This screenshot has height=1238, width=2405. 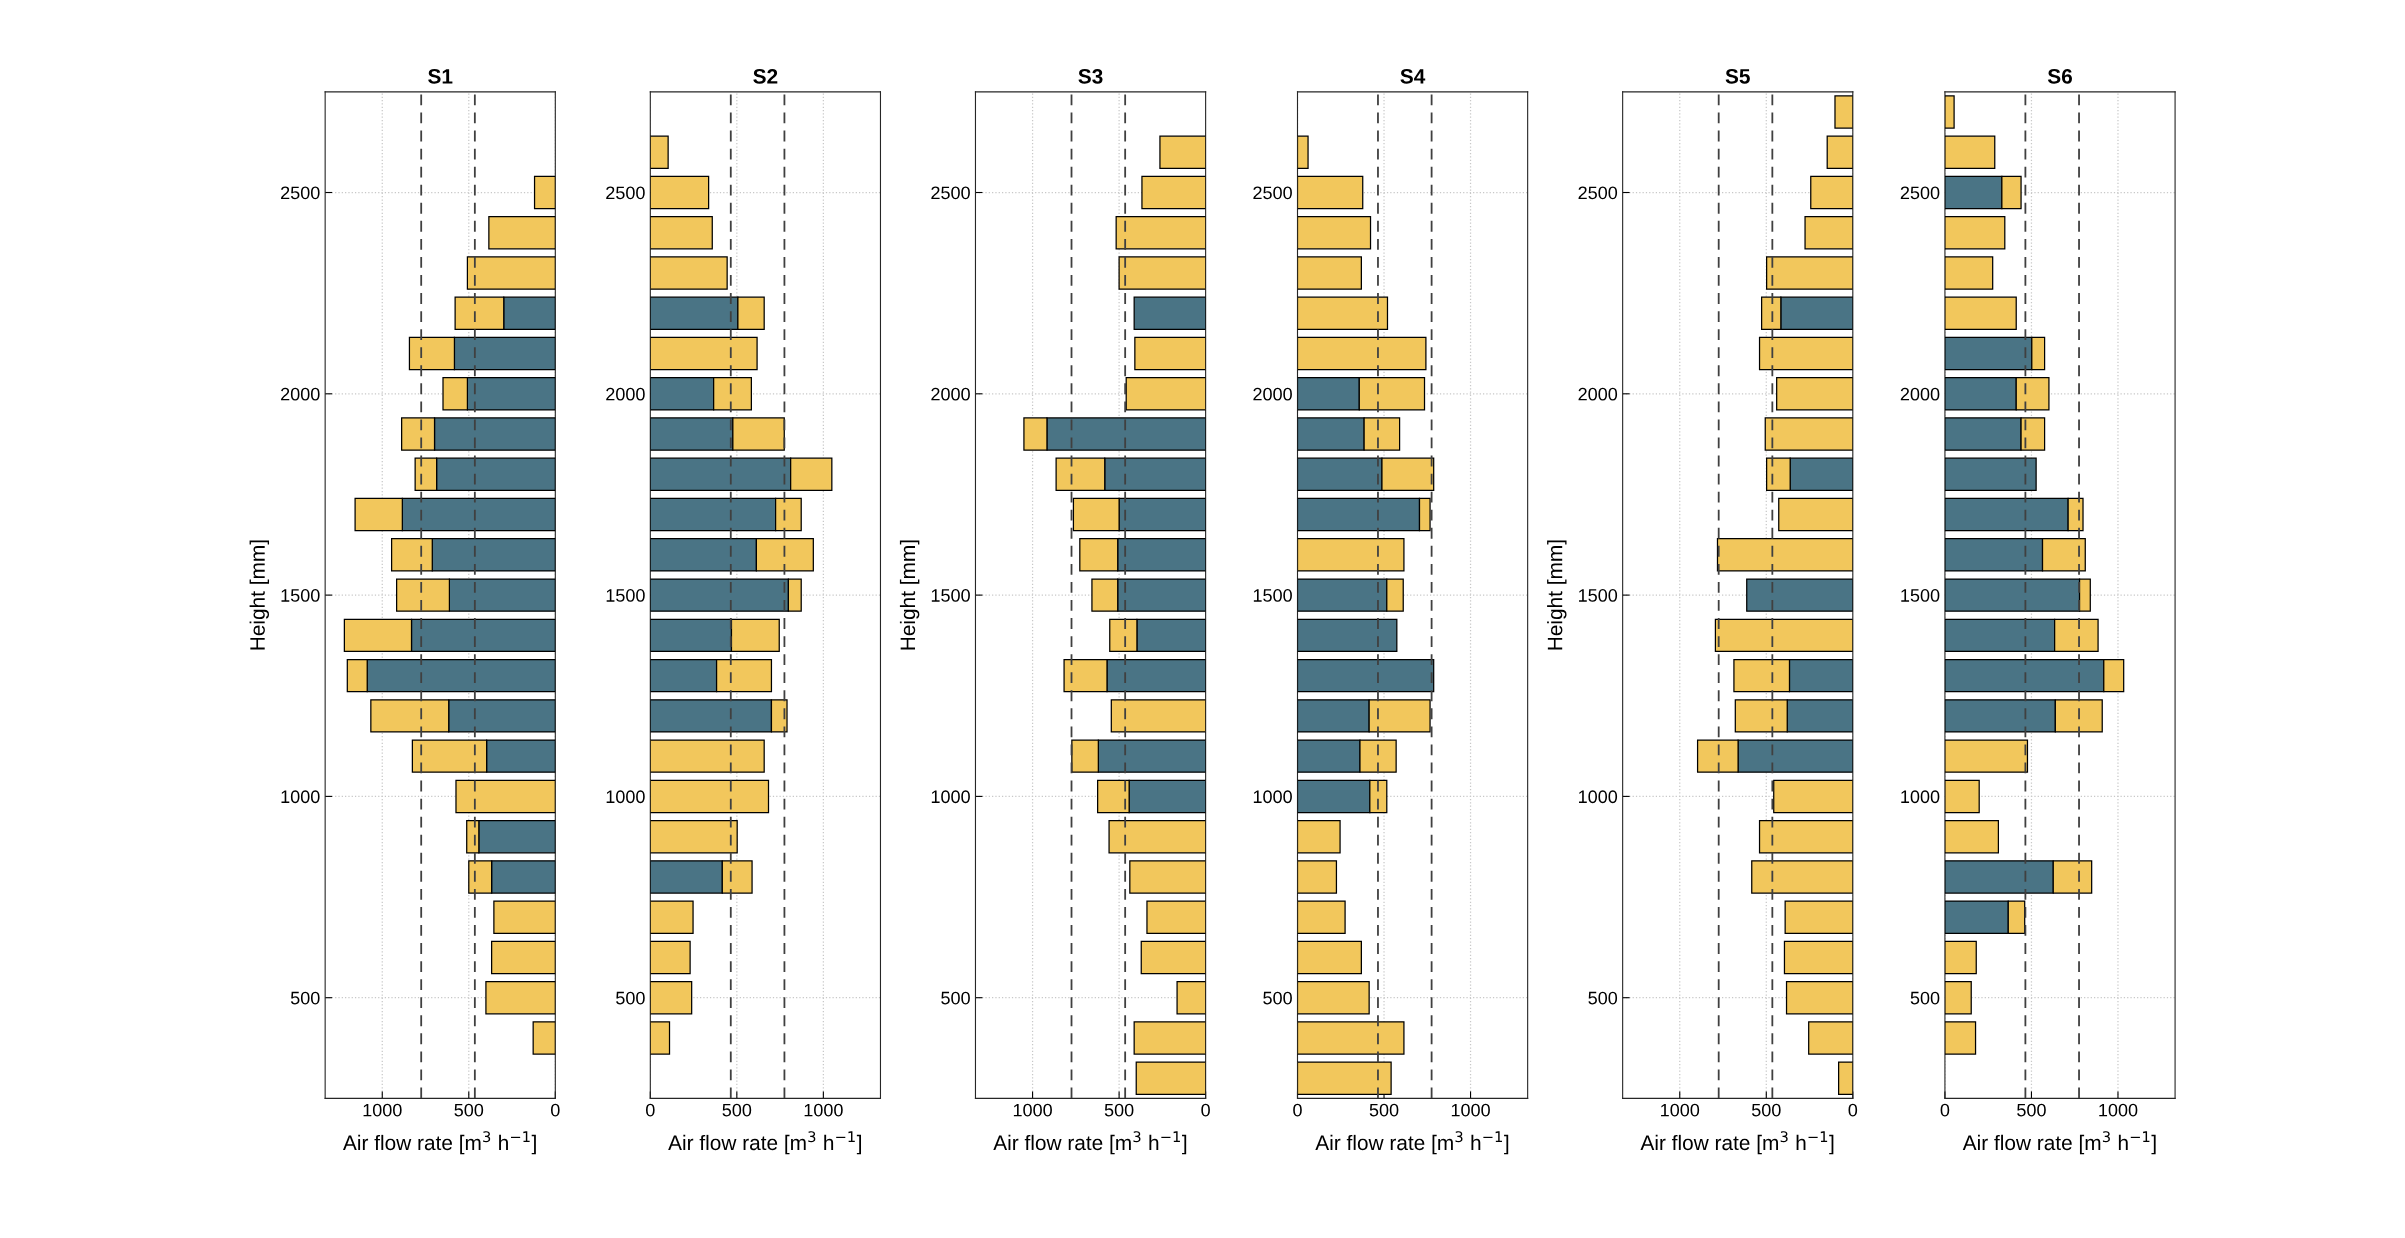 I want to click on chart-title: S5, so click(x=1737, y=76).